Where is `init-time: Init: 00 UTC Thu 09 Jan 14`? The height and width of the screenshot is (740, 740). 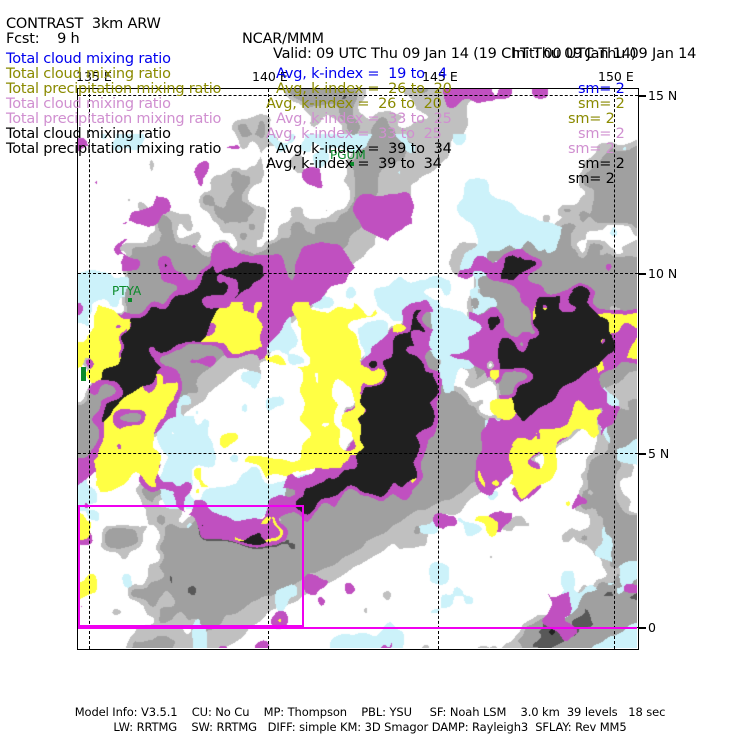
init-time: Init: 00 UTC Thu 09 Jan 14 is located at coordinates (604, 54).